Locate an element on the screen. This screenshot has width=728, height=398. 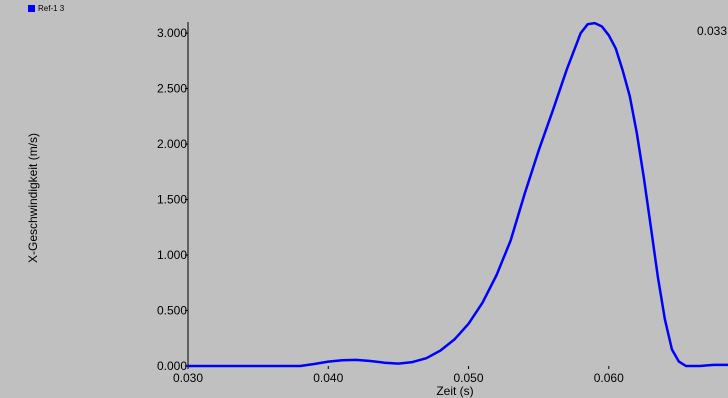
x-axis-label: Zeit (s) is located at coordinates (454, 391).